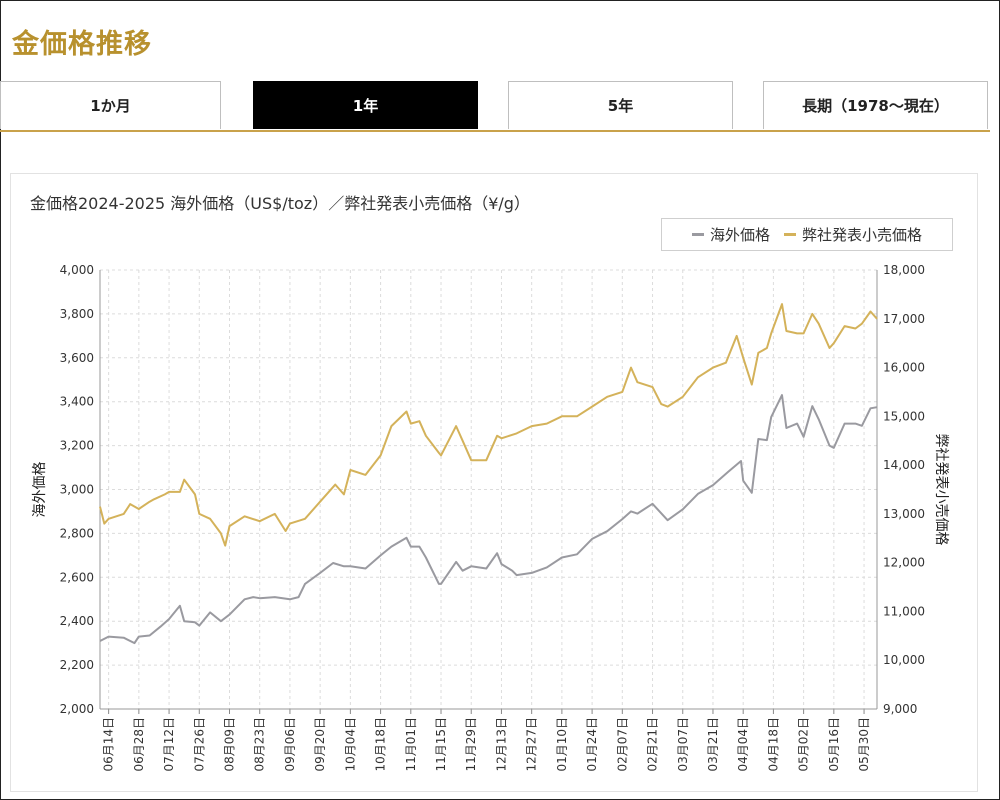 This screenshot has height=800, width=1000. I want to click on x-tick-label: 09月06日, so click(290, 744).